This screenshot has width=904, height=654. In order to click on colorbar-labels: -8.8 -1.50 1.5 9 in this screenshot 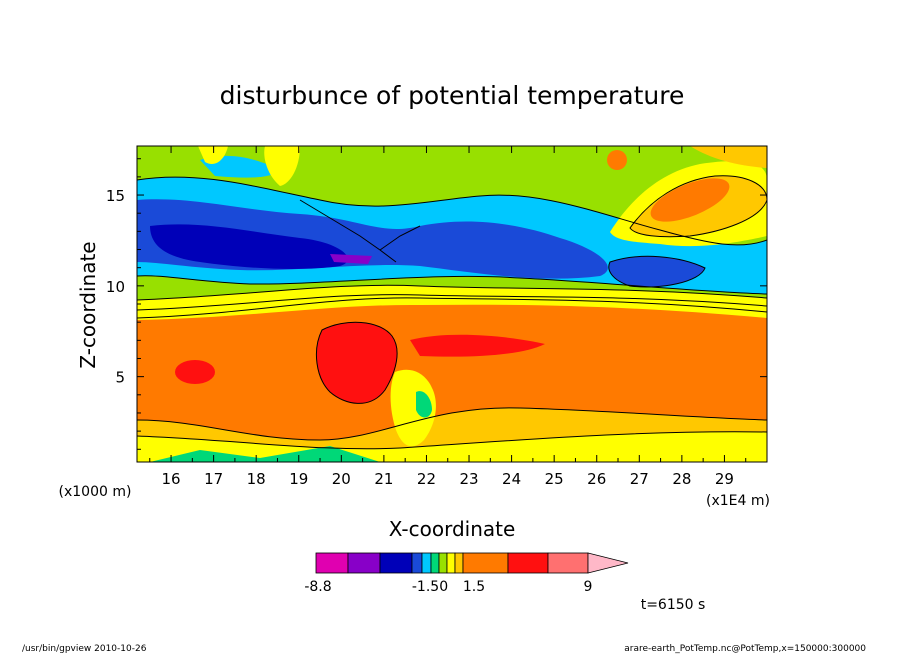, I will do `click(448, 587)`.